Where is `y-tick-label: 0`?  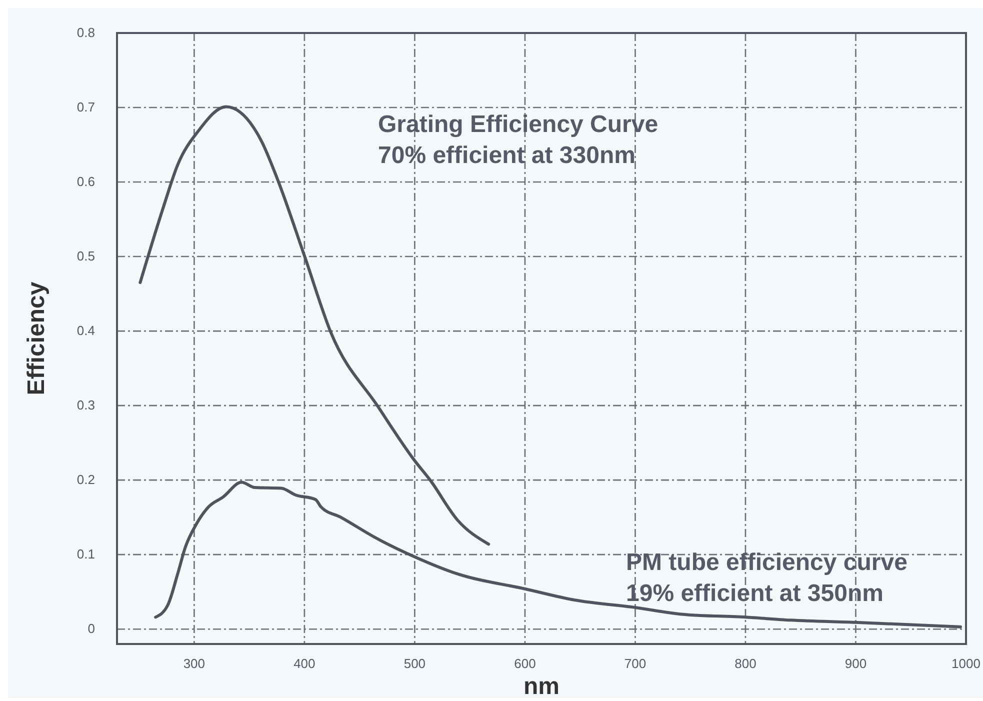 y-tick-label: 0 is located at coordinates (91, 628).